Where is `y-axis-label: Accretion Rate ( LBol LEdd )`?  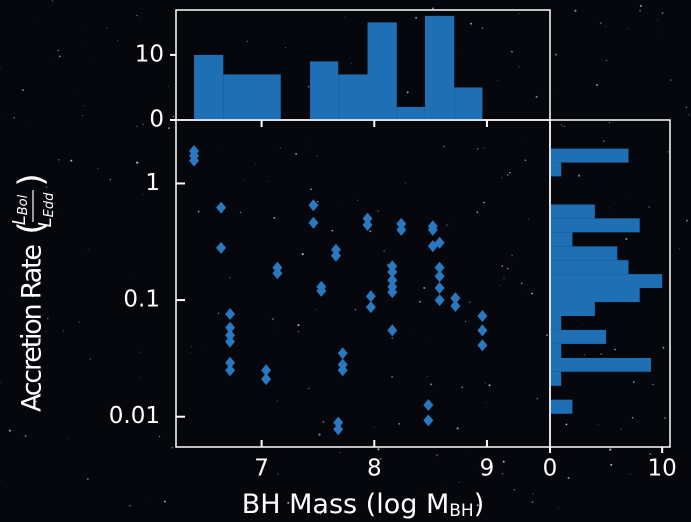 y-axis-label: Accretion Rate ( LBol LEdd ) is located at coordinates (33, 292).